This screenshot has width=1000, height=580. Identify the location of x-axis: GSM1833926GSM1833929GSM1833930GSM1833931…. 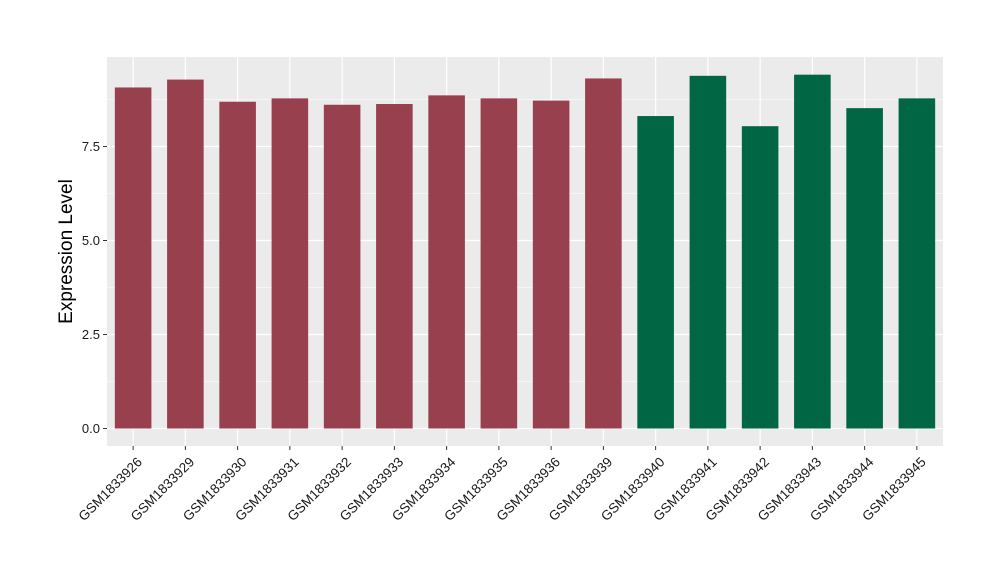
(502, 485).